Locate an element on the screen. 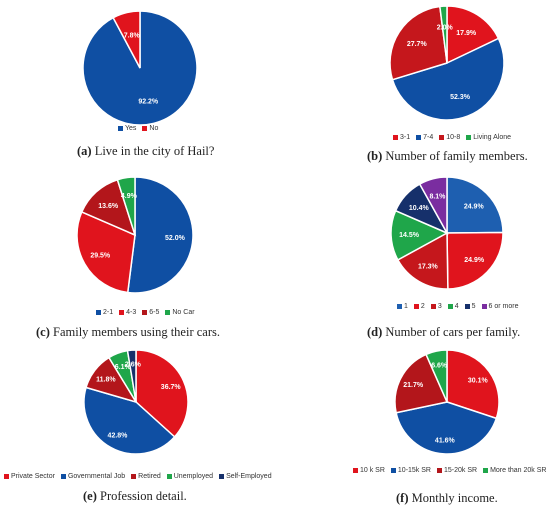  pie-chart-d: 24.9% 24.9% 17.3% 14.5% 10.4% 8.1% is located at coordinates (447, 233).